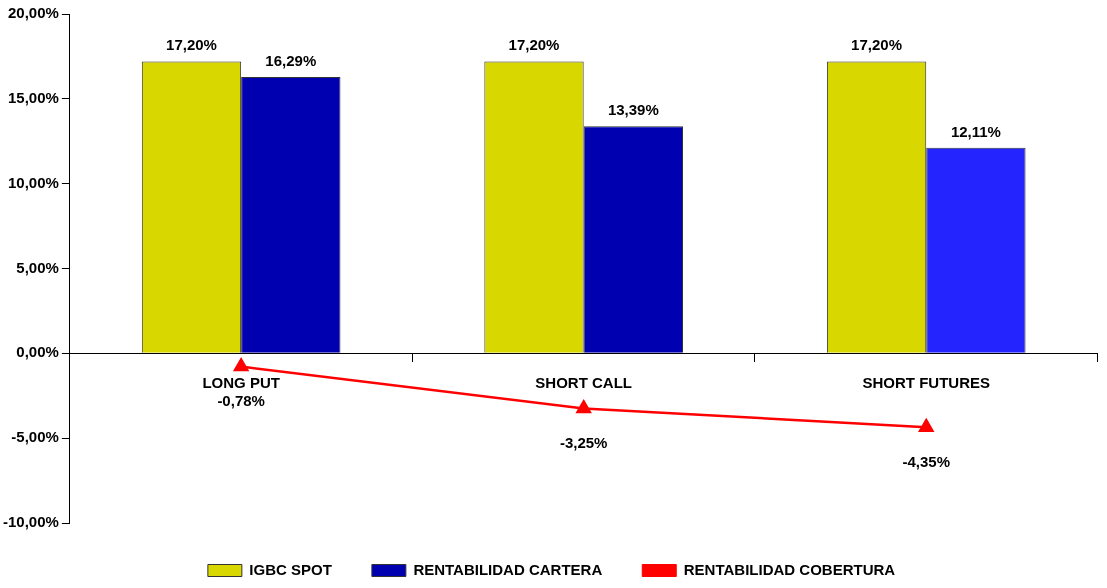 The image size is (1107, 588). What do you see at coordinates (926, 383) in the screenshot?
I see `x-tick-label: SHORT FUTURES` at bounding box center [926, 383].